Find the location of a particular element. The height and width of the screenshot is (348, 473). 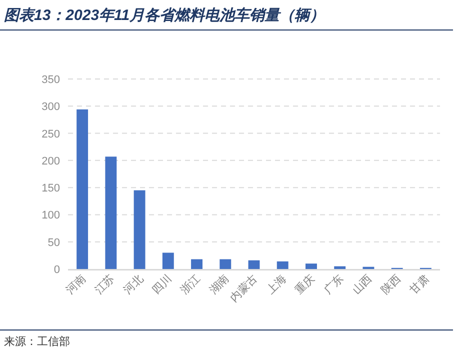

x-tick-label: 江苏 is located at coordinates (105, 284).